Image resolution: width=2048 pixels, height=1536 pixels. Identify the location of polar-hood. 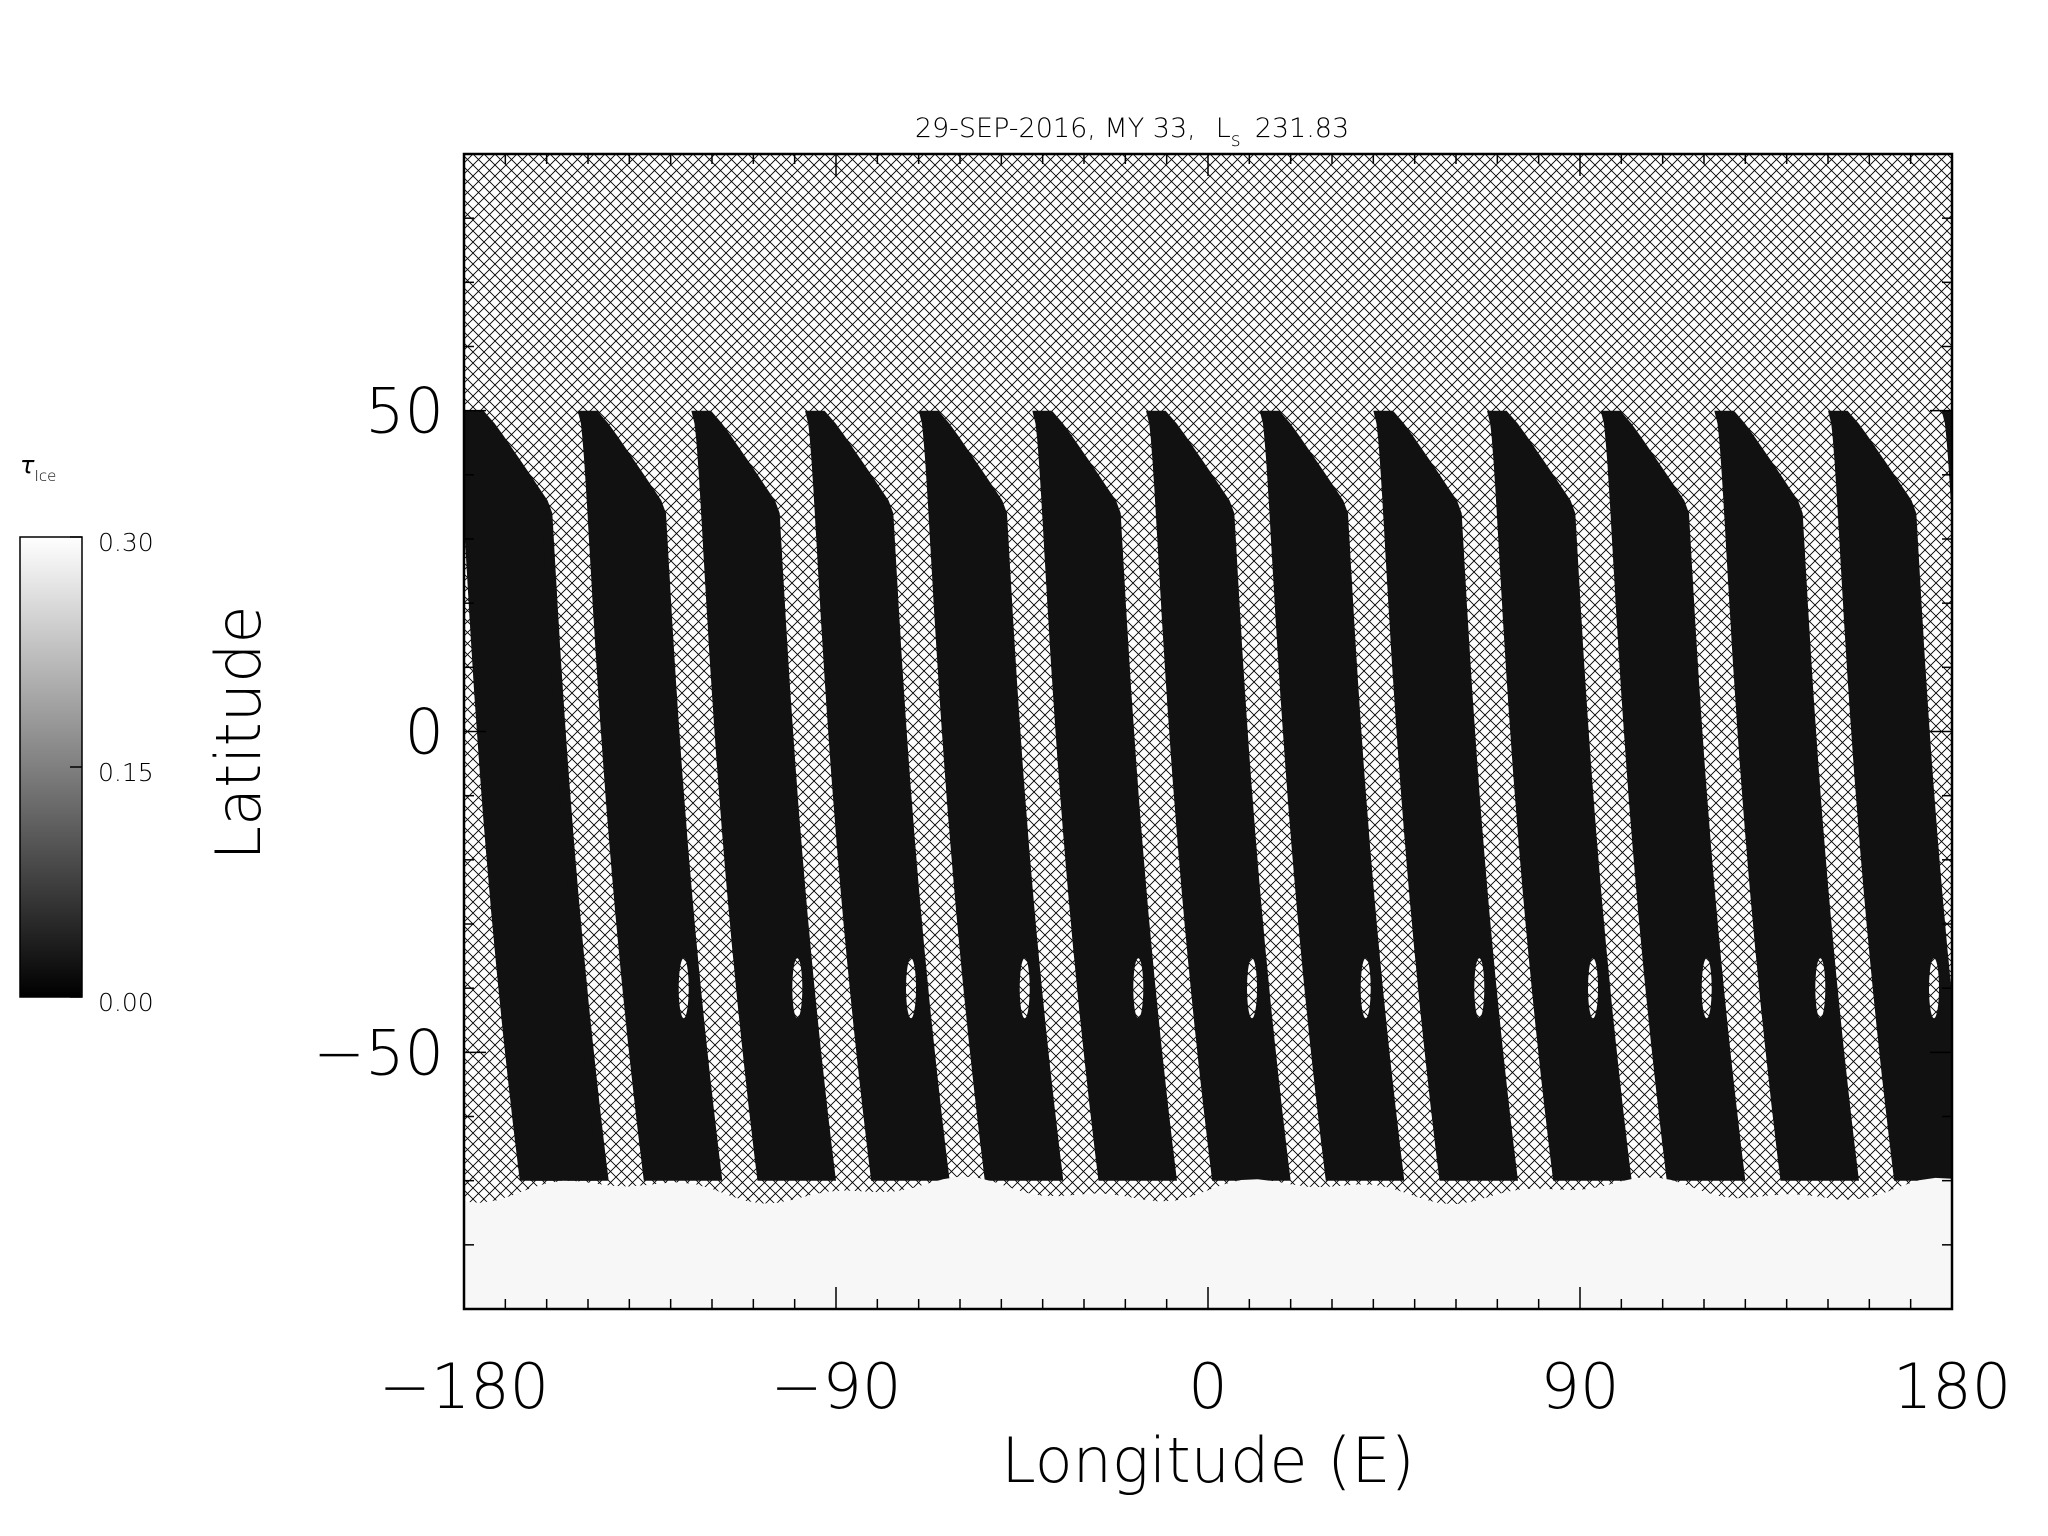
(1208, 1242).